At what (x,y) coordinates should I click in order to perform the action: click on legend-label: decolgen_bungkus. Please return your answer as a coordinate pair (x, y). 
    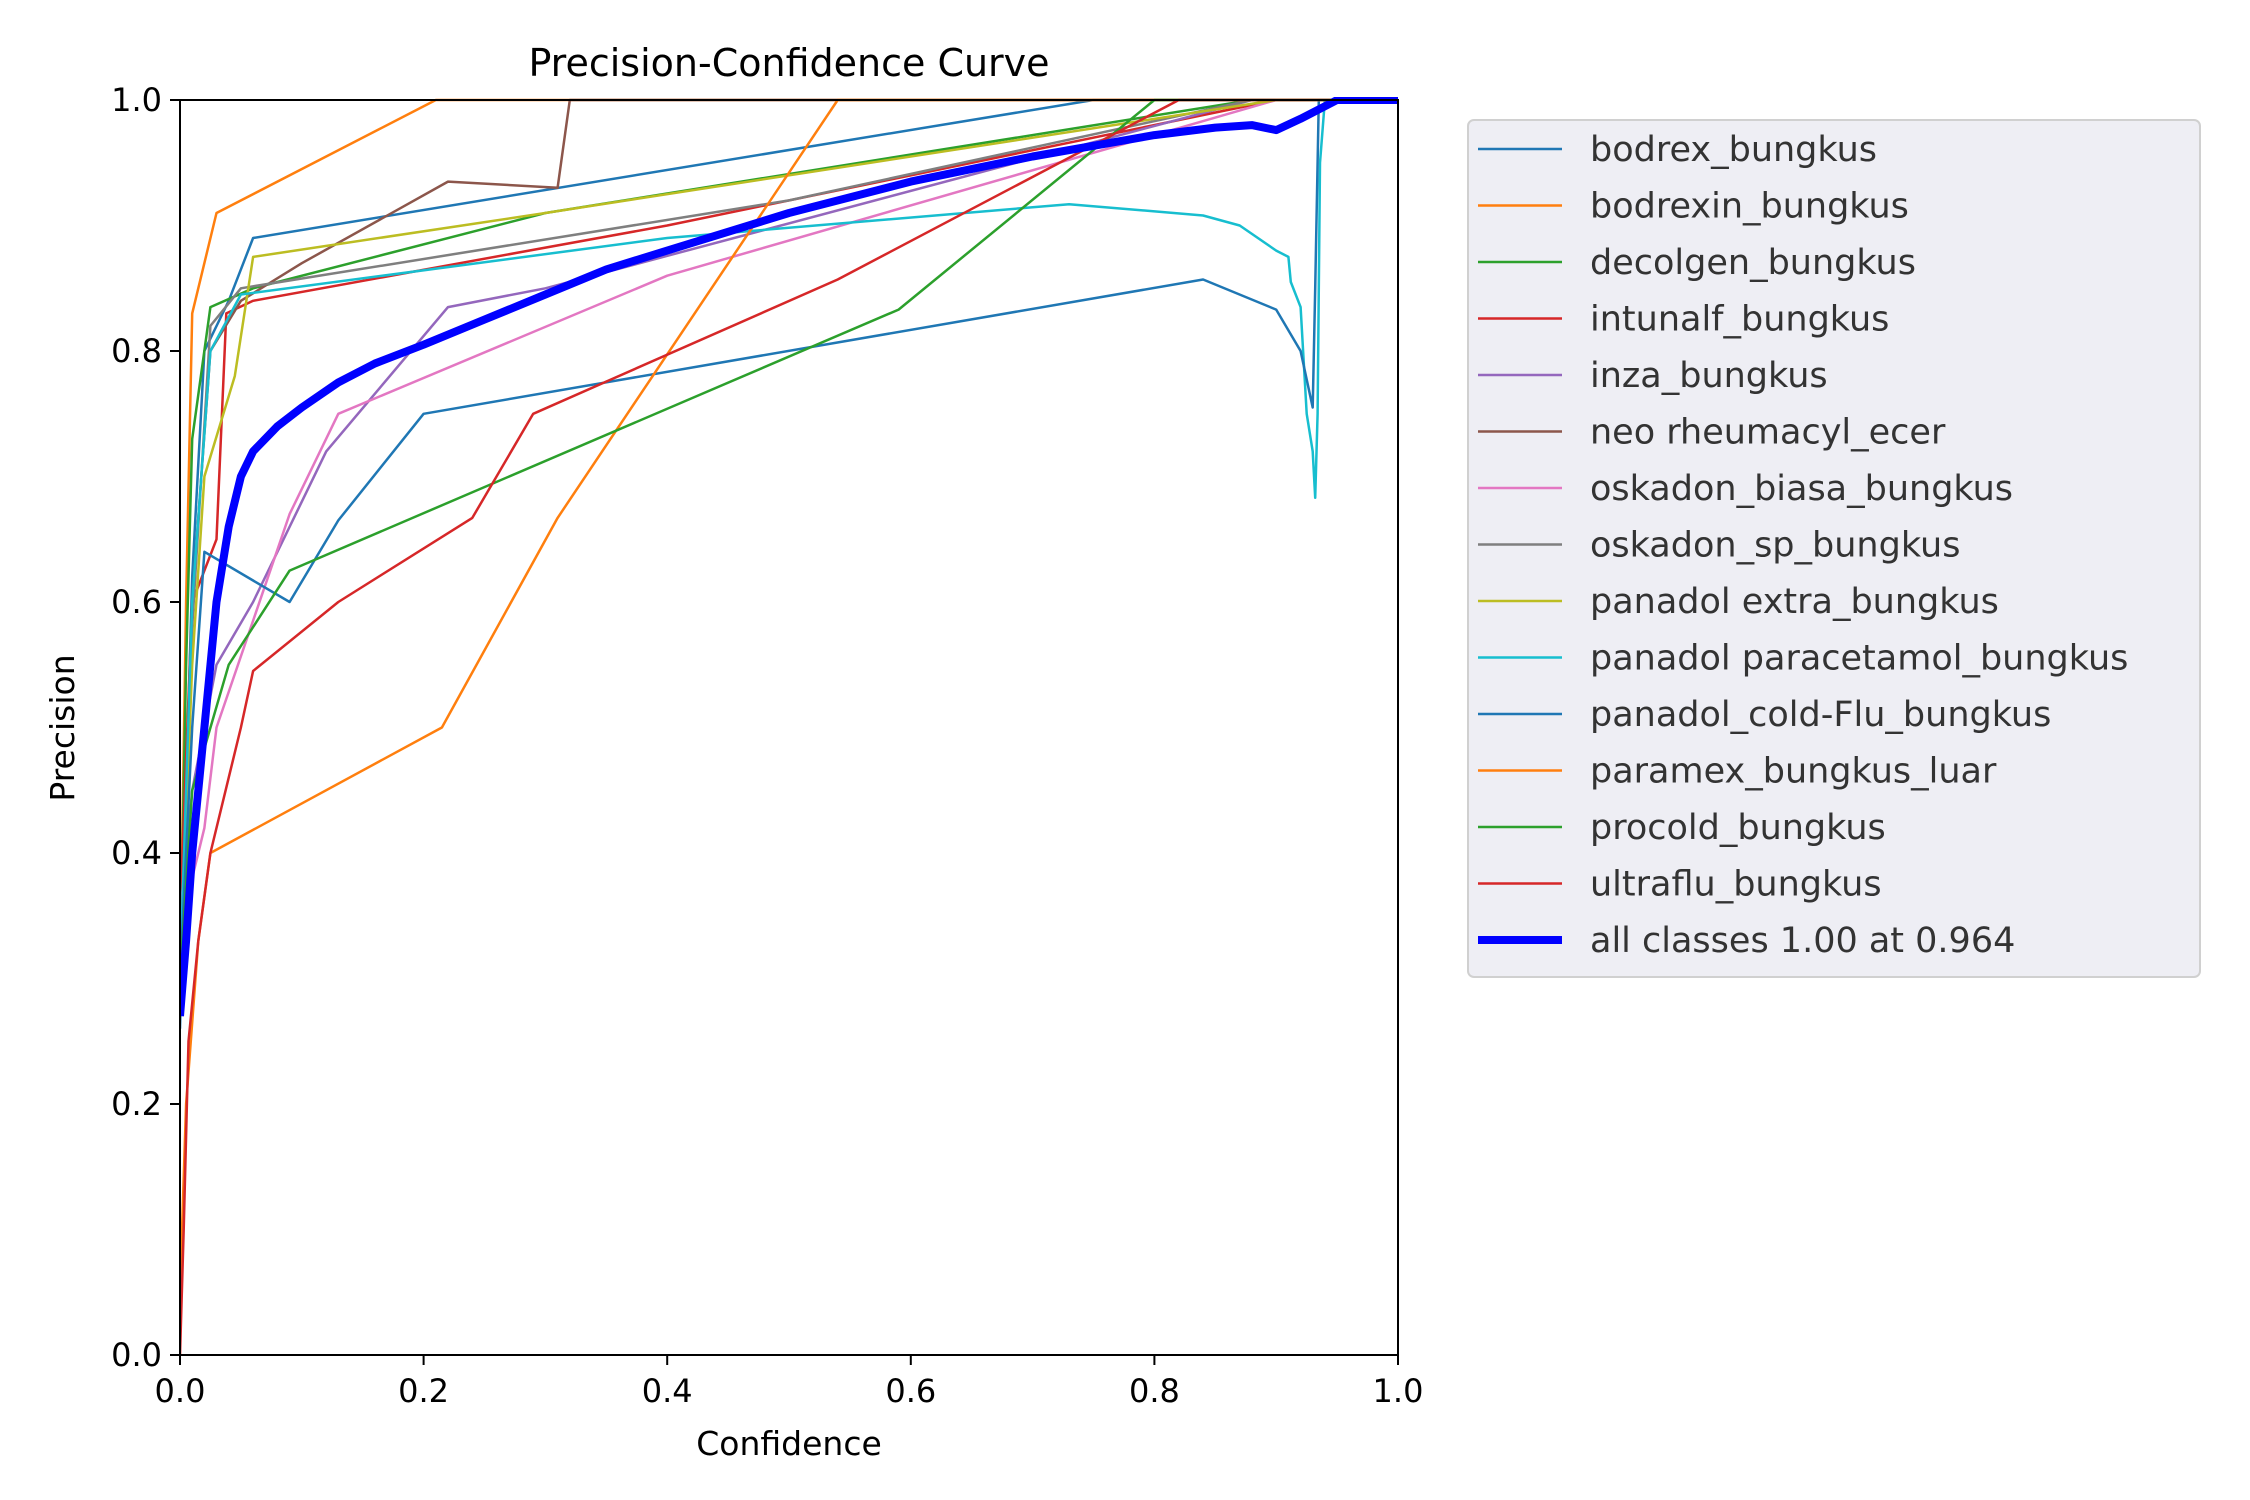
    Looking at the image, I should click on (1753, 263).